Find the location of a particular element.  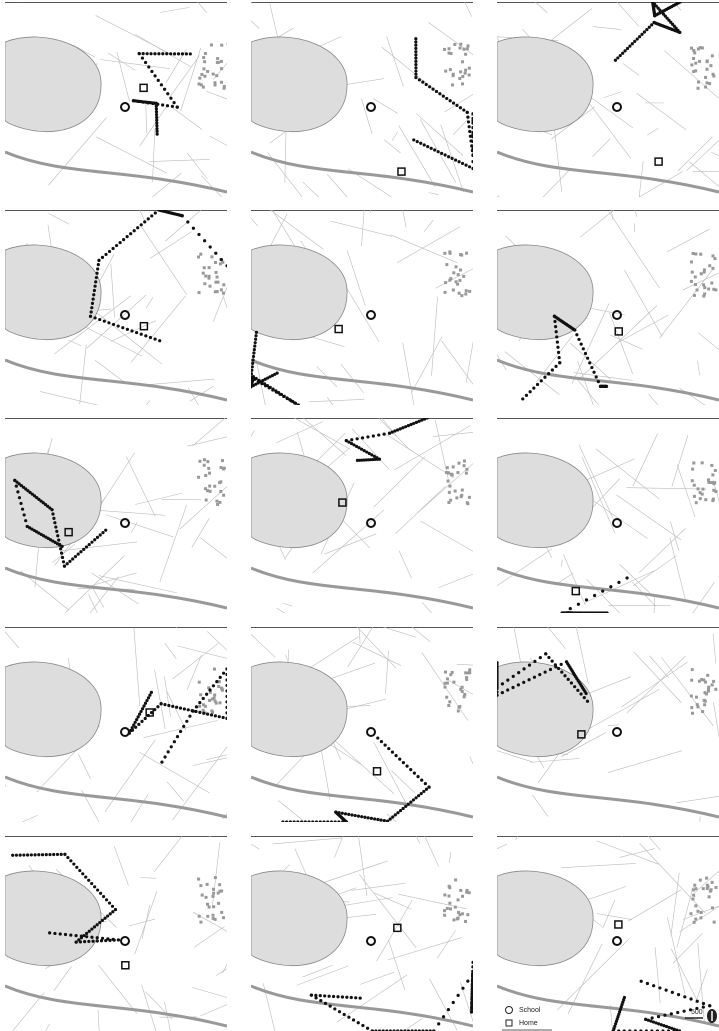

river is located at coordinates (362, 797).